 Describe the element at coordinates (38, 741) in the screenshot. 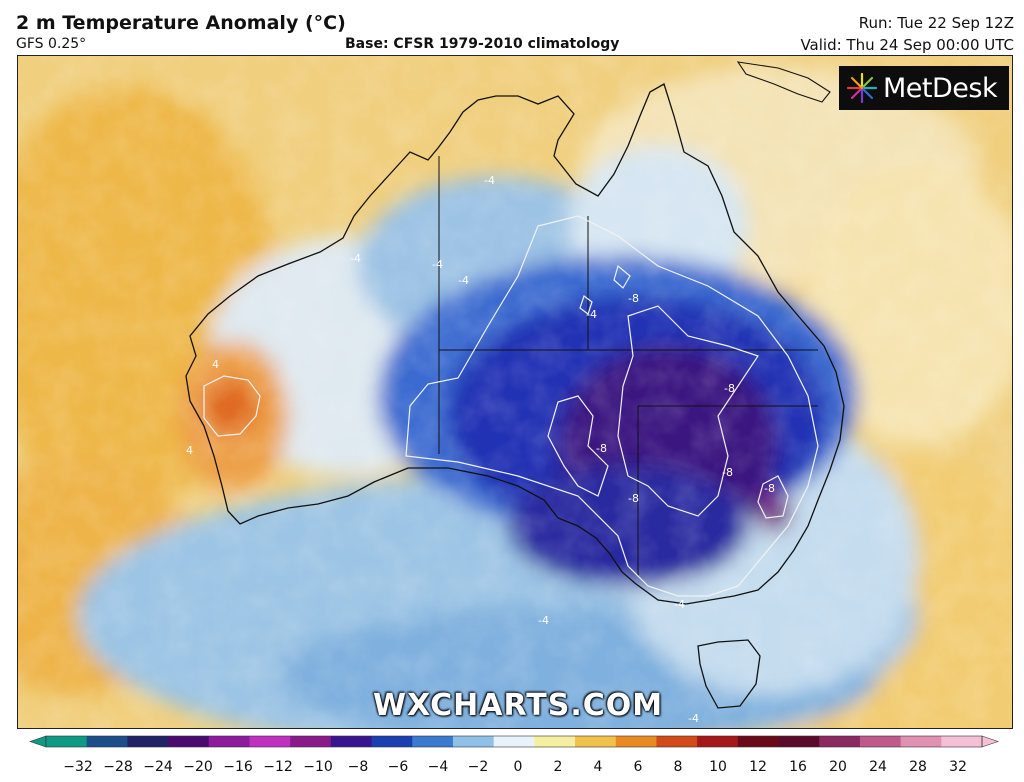

I see `scale-arrow-left` at that location.